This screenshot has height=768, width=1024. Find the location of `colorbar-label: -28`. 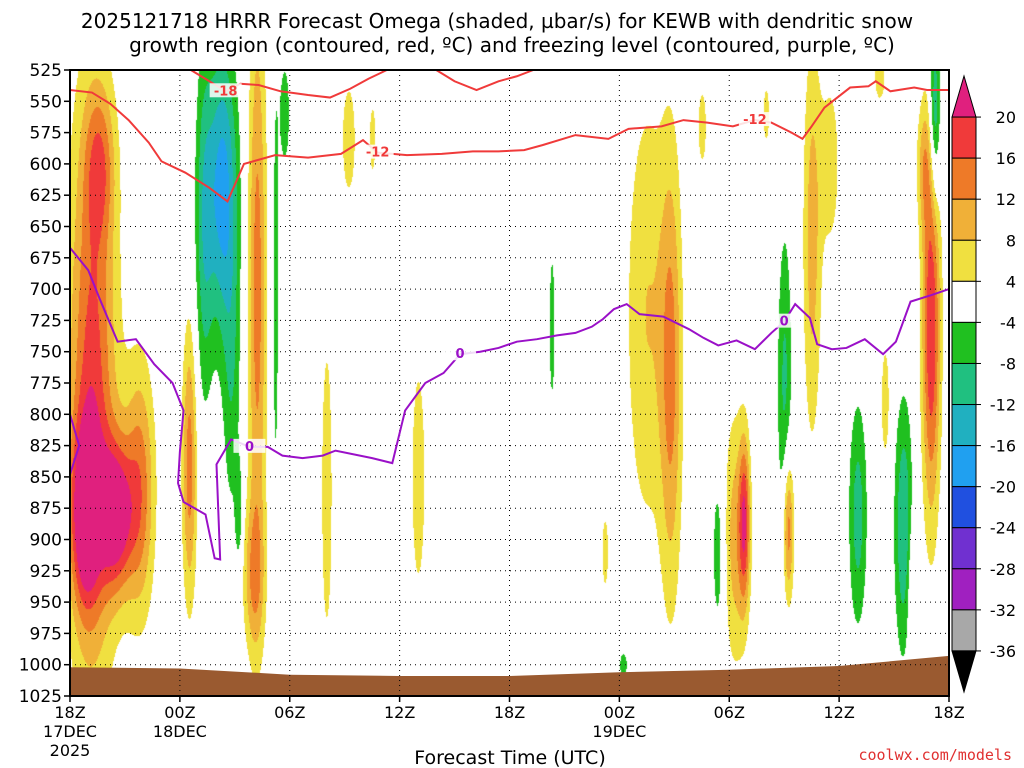

colorbar-label: -28 is located at coordinates (1003, 569).